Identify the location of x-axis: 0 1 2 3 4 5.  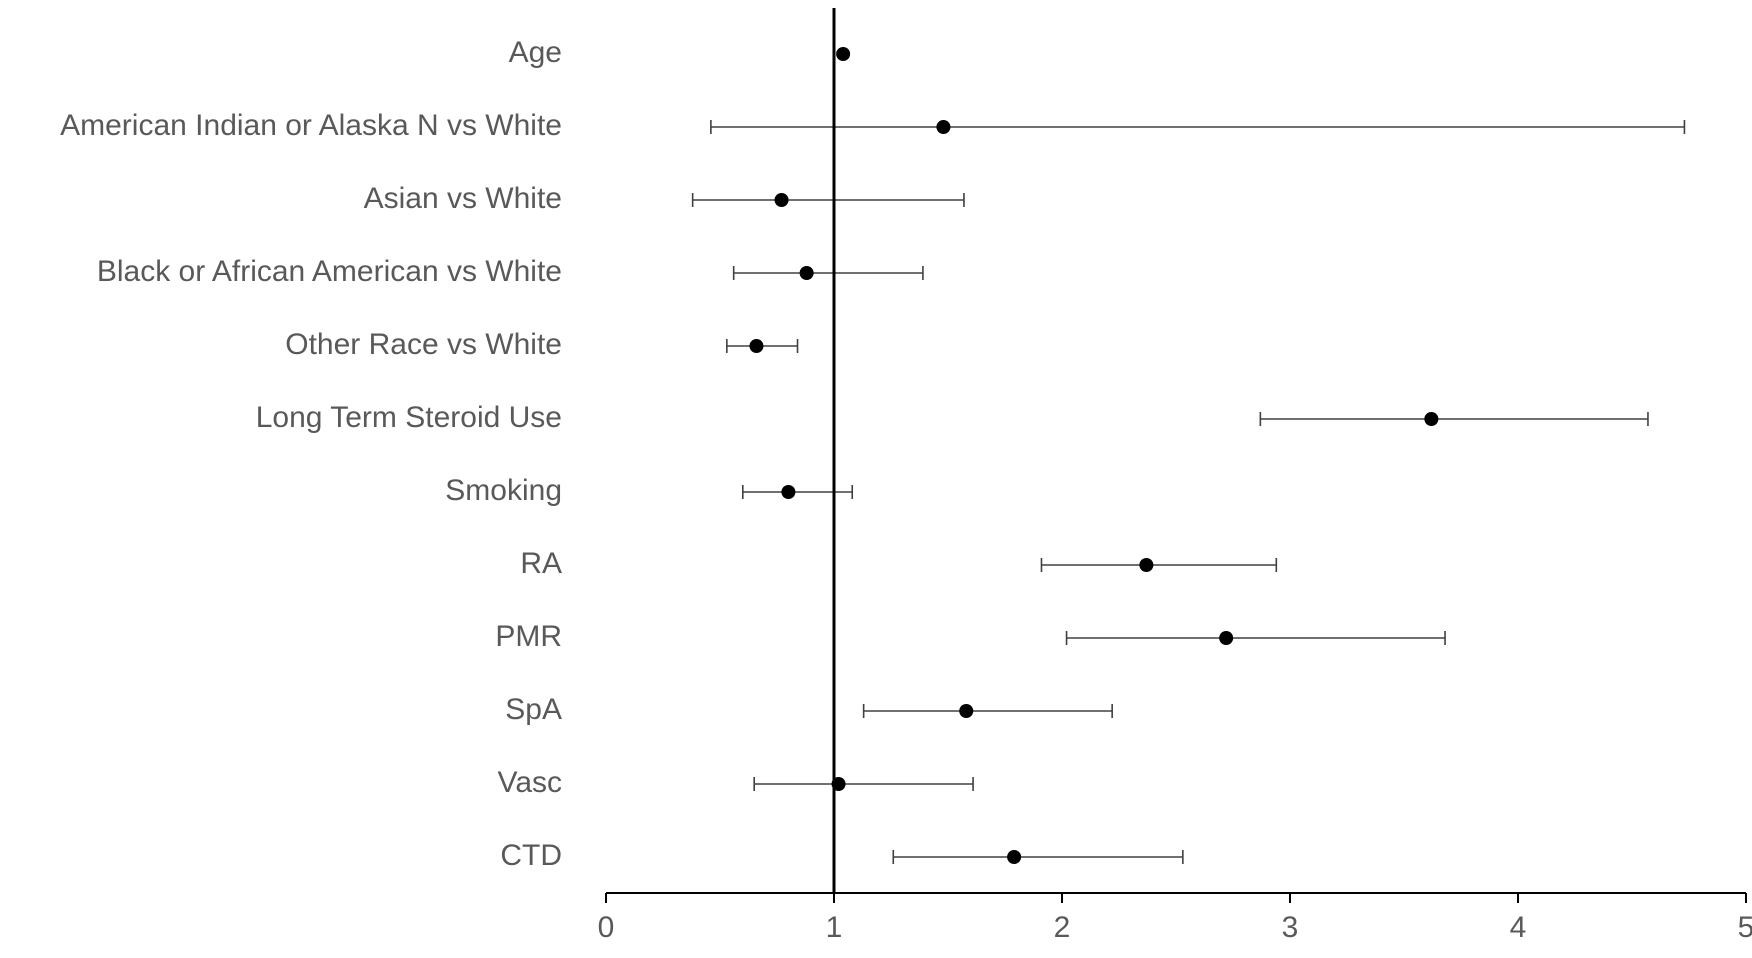
(1175, 918).